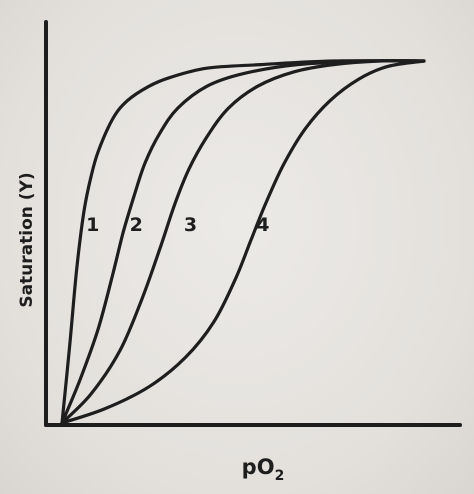 This screenshot has width=474, height=494. What do you see at coordinates (136, 225) in the screenshot?
I see `curve-label-2: 2` at bounding box center [136, 225].